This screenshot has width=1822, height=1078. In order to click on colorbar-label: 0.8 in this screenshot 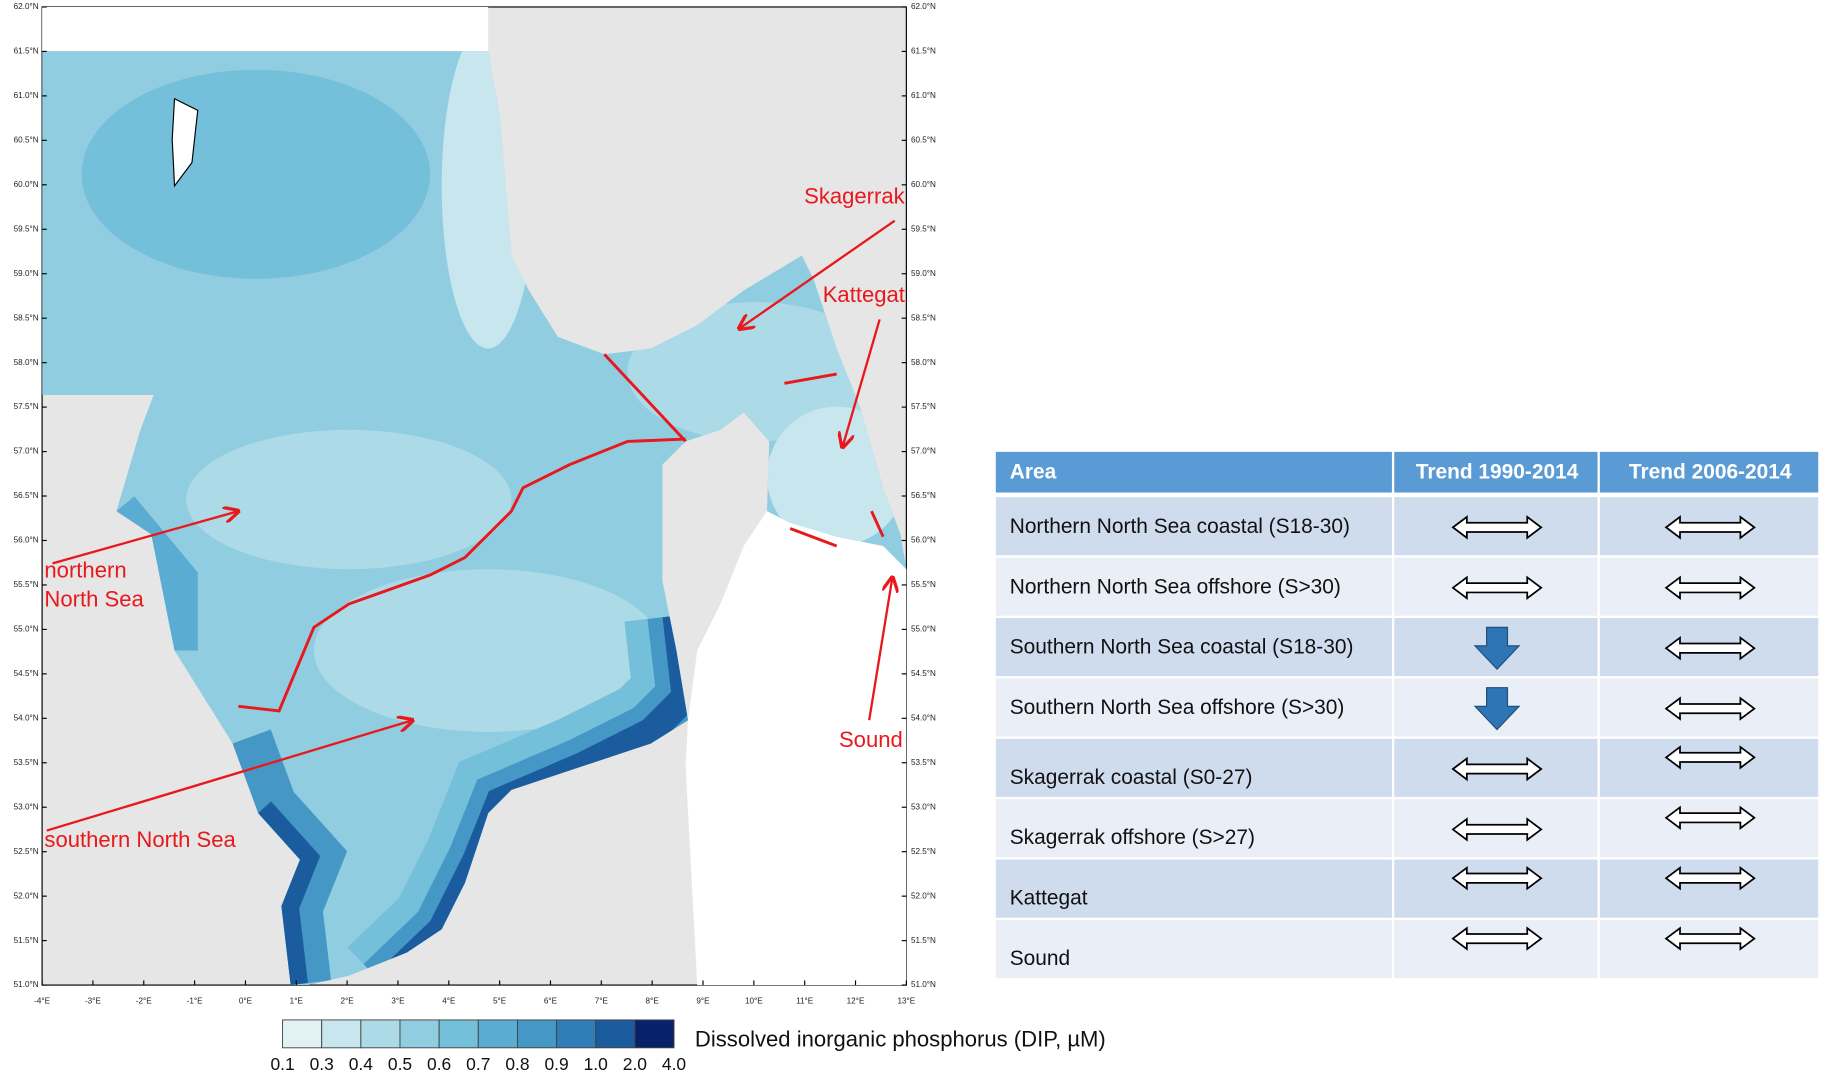, I will do `click(517, 1064)`.